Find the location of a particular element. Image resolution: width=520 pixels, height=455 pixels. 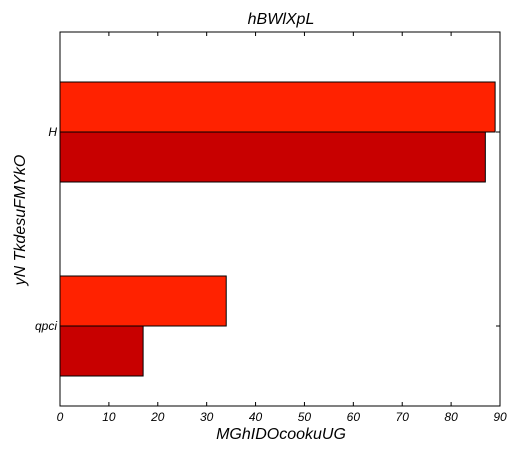

x-tick-label: 80 is located at coordinates (451, 417).